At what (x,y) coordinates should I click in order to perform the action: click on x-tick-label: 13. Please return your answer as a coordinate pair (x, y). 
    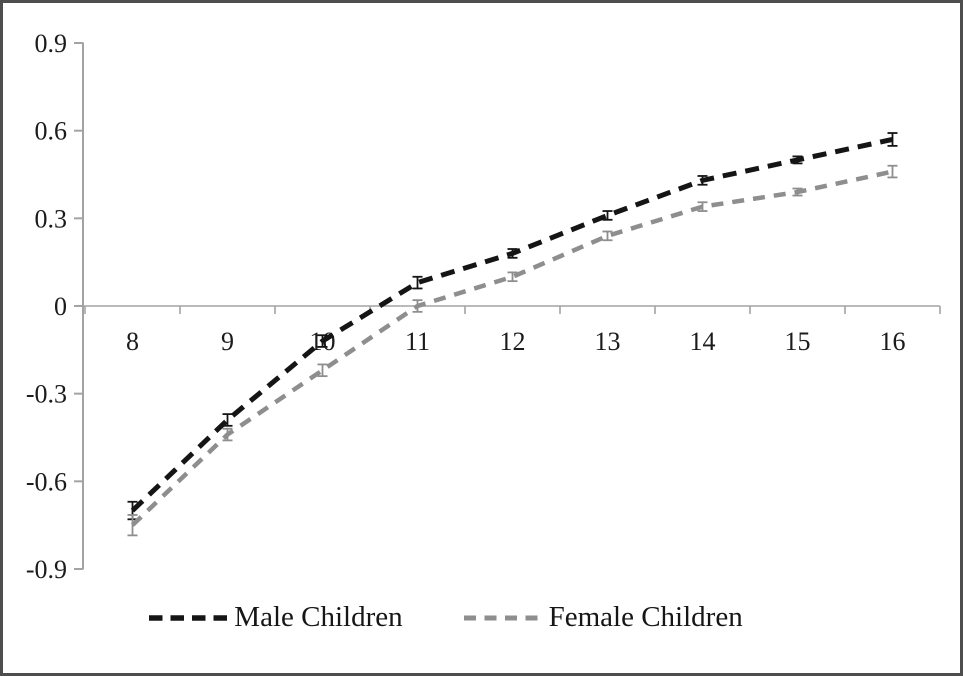
    Looking at the image, I should click on (608, 341).